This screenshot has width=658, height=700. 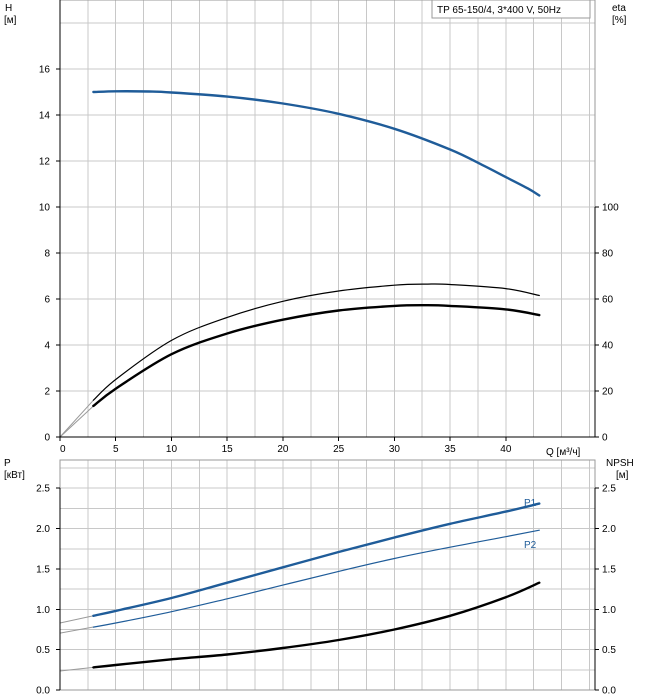 What do you see at coordinates (43, 691) in the screenshot?
I see `p-tick-label: 0.0` at bounding box center [43, 691].